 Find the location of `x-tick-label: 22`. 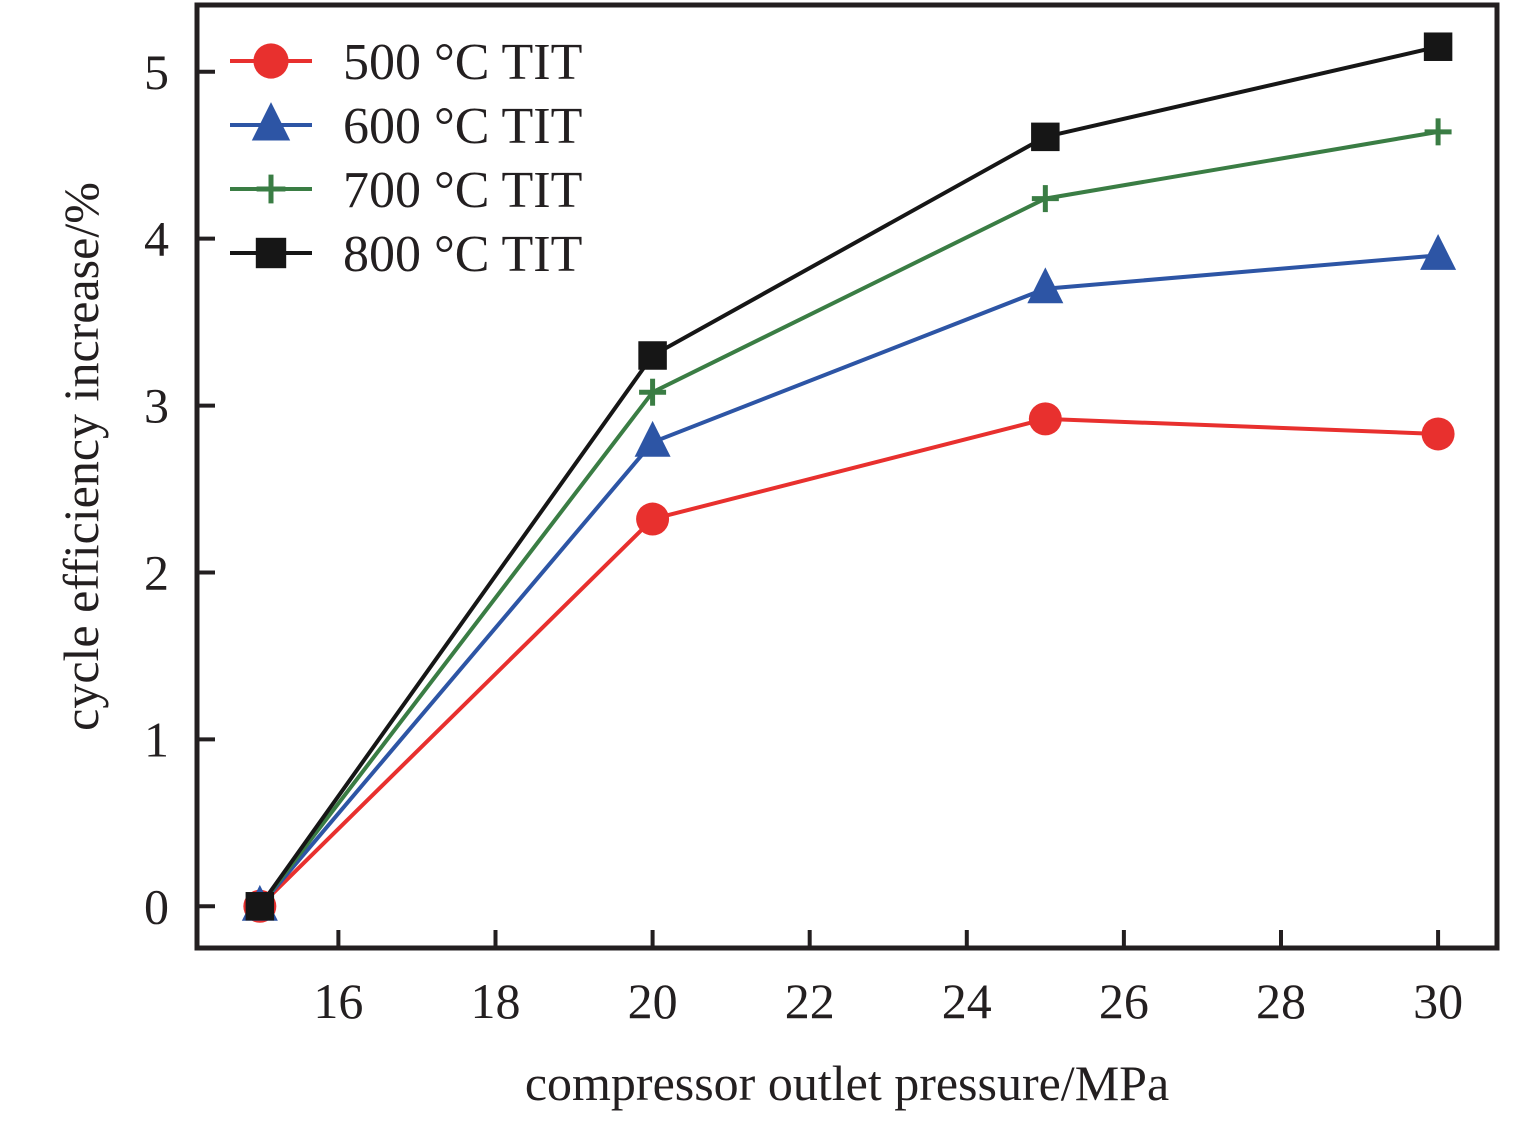

x-tick-label: 22 is located at coordinates (810, 1001).